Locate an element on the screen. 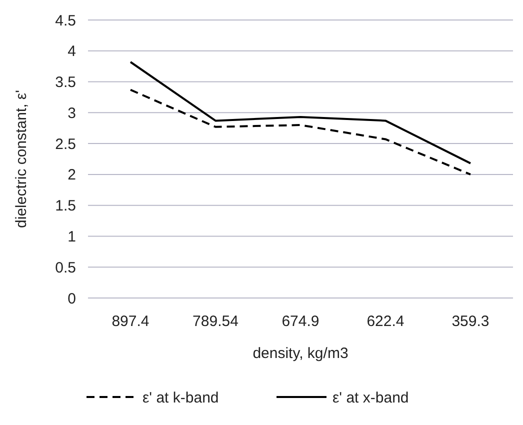 The image size is (523, 425). x-tick-label: 359.3 is located at coordinates (471, 321).